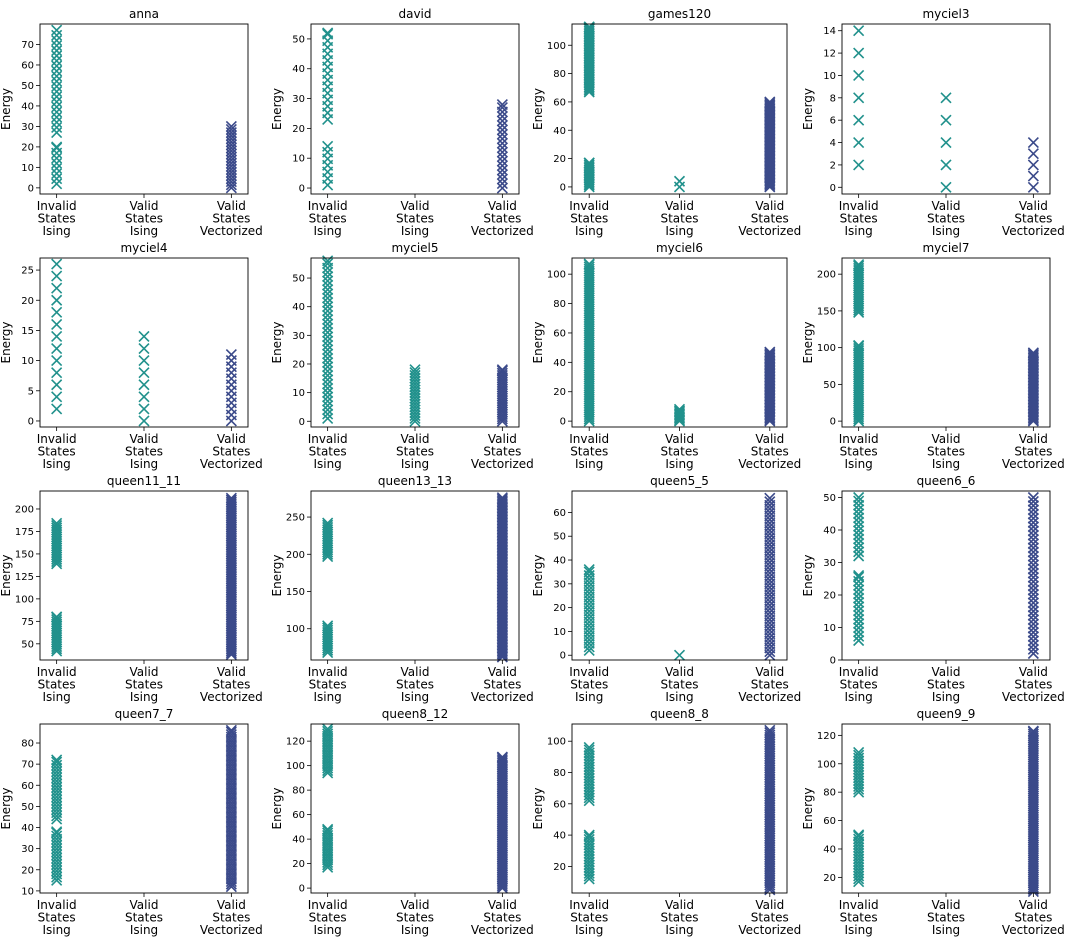 Image resolution: width=1080 pixels, height=945 pixels. Describe the element at coordinates (27, 361) in the screenshot. I see `y-tick-label: 10` at that location.